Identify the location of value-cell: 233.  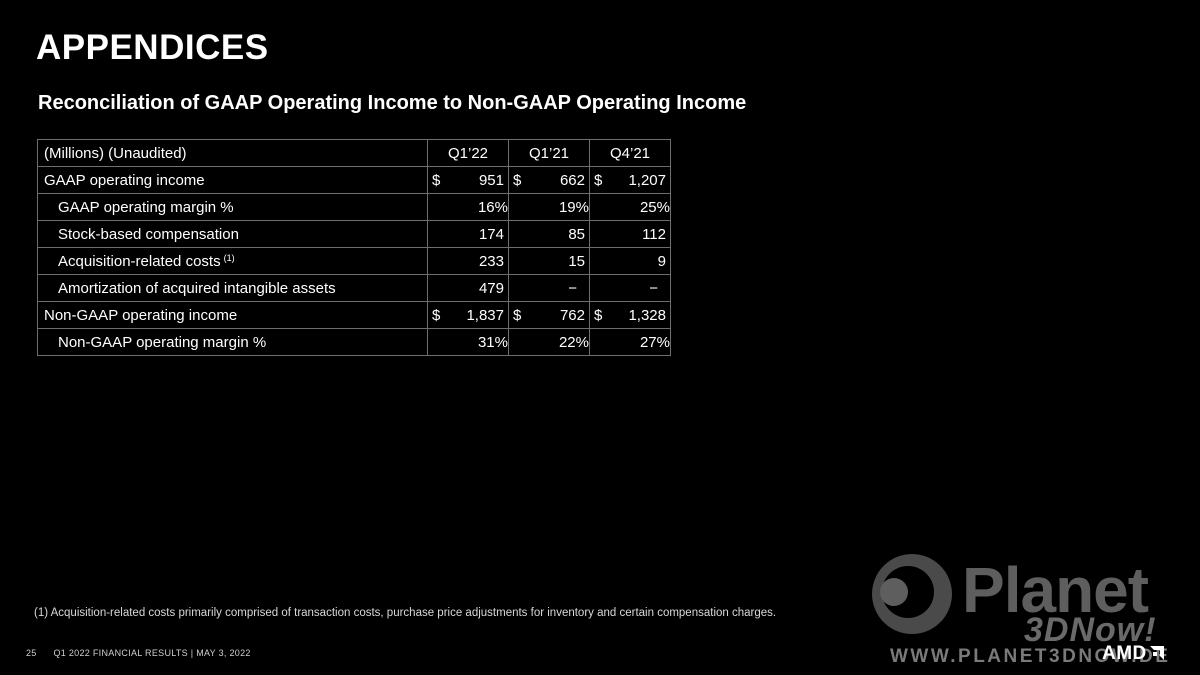
(468, 261).